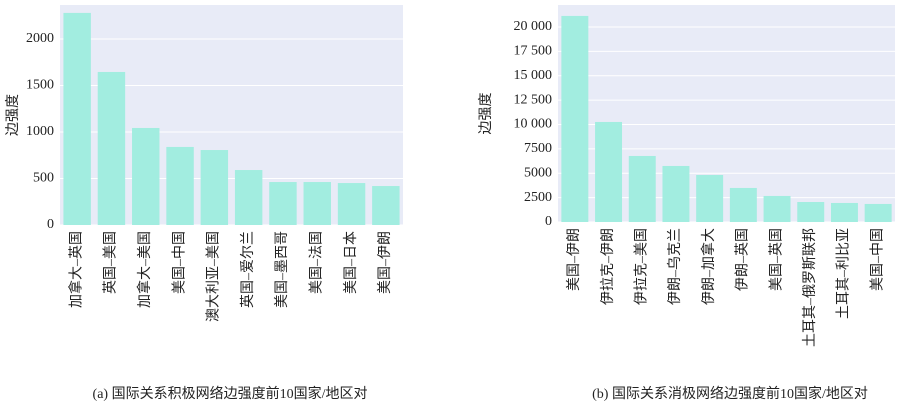 The image size is (900, 406). I want to click on x-tick-label: 伊朗–英国, so click(742, 259).